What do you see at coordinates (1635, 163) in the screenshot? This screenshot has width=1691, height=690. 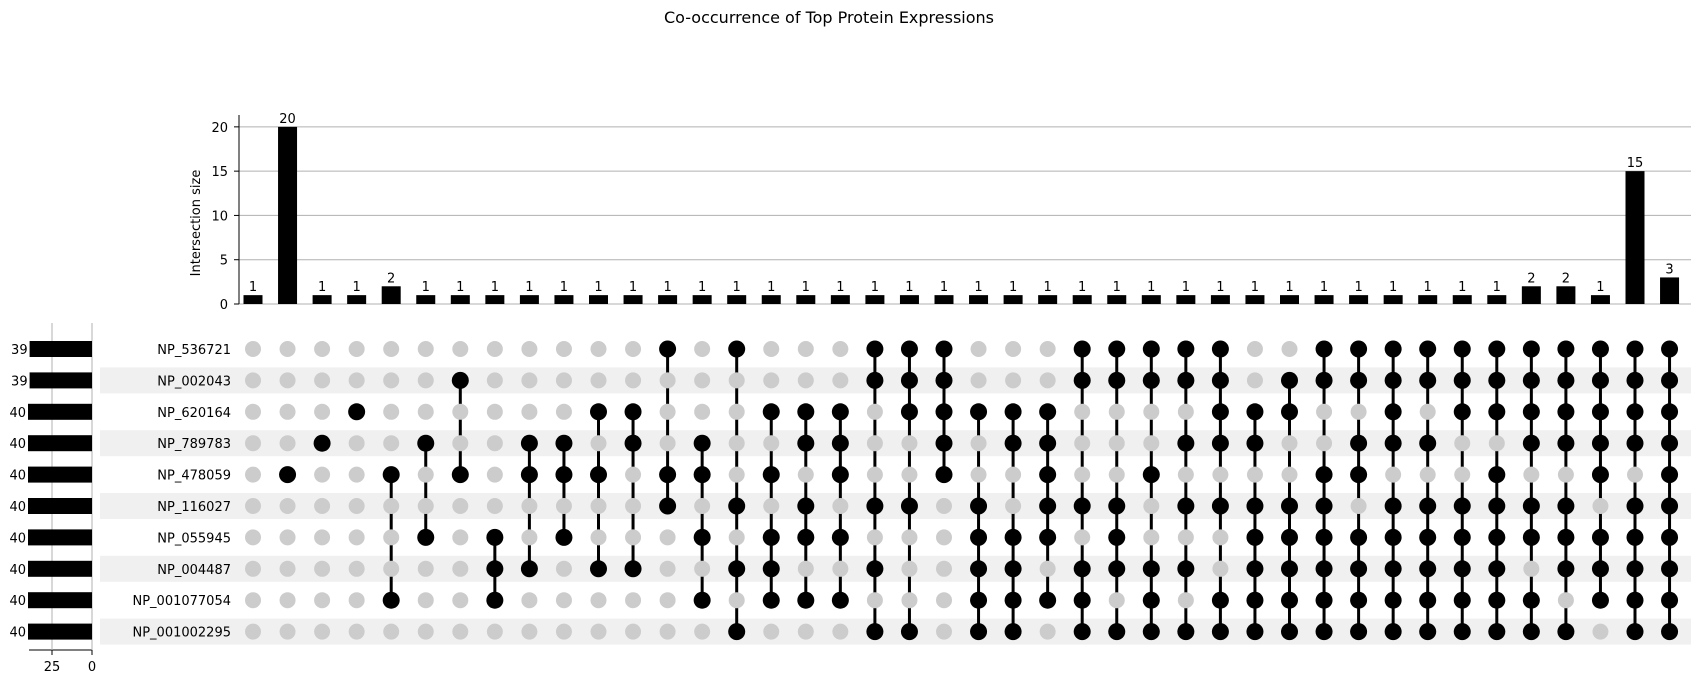 I see `bar-value-label: 15` at bounding box center [1635, 163].